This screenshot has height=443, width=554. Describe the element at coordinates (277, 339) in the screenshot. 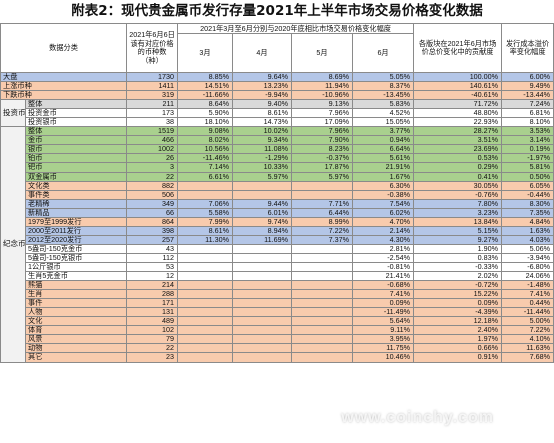

I see `table-row: 风景 79 3.95% 1.97% 4.10%` at that location.